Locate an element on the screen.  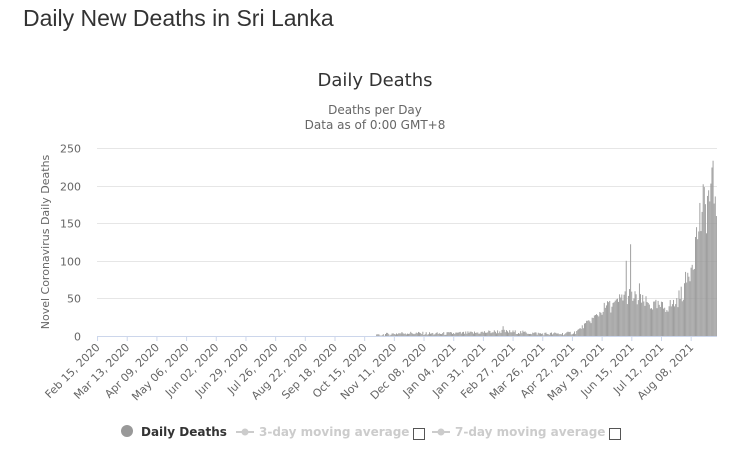
legend-item-daily-deaths: Daily Deaths is located at coordinates (174, 432).